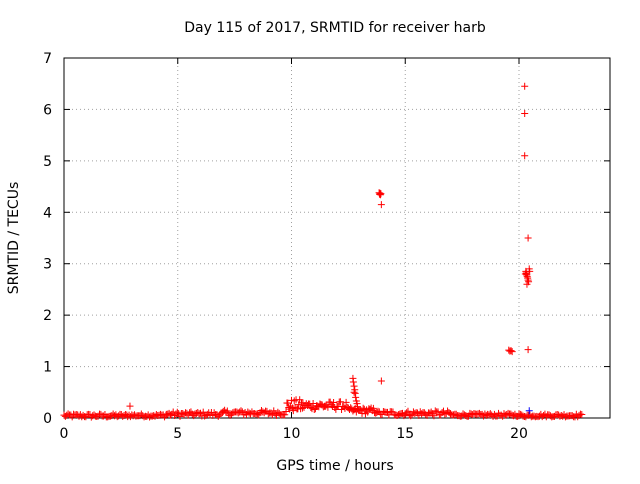  I want to click on y-tick-label: 3, so click(47, 265).